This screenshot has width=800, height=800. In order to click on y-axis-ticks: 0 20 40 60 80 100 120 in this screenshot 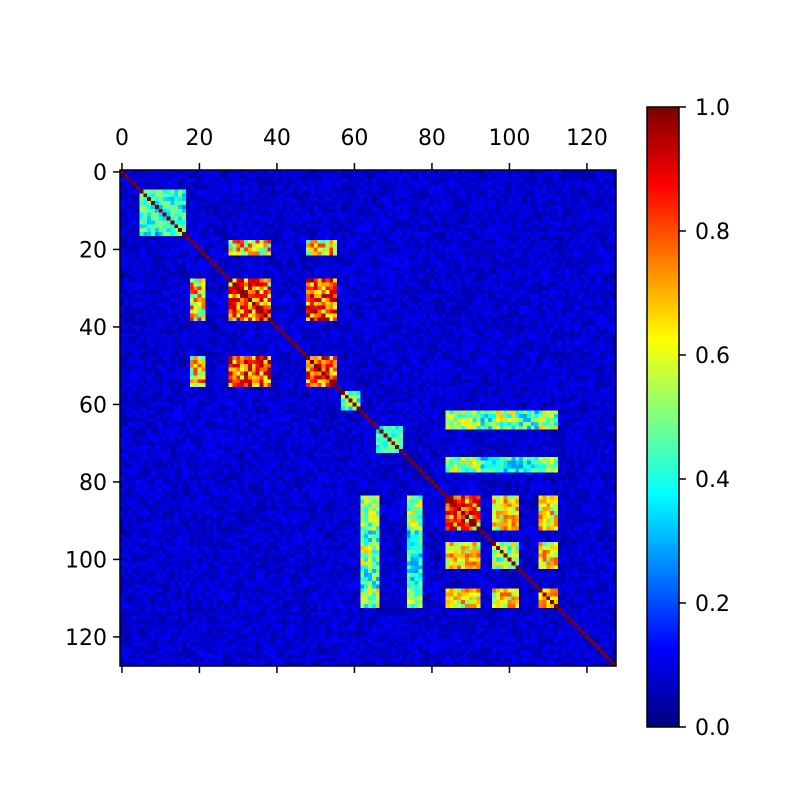, I will do `click(92, 406)`.